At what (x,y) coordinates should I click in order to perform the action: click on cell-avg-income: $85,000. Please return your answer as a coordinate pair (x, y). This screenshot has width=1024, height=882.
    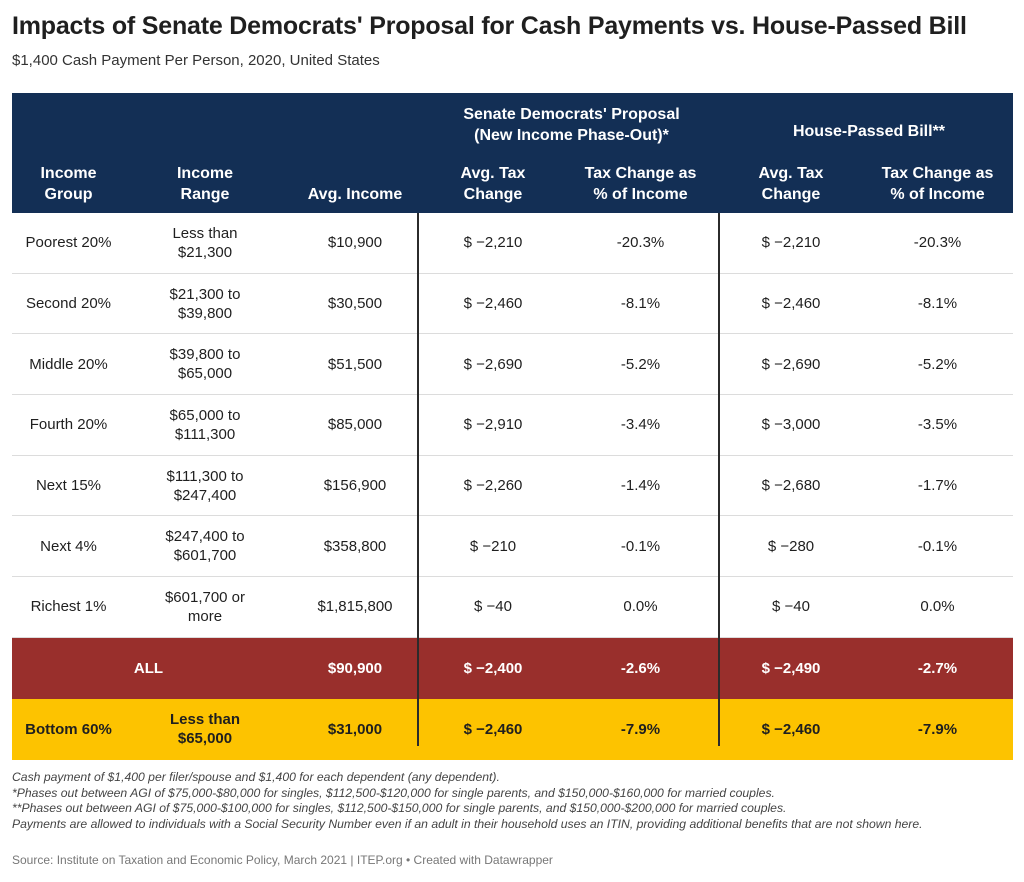
    Looking at the image, I should click on (355, 425).